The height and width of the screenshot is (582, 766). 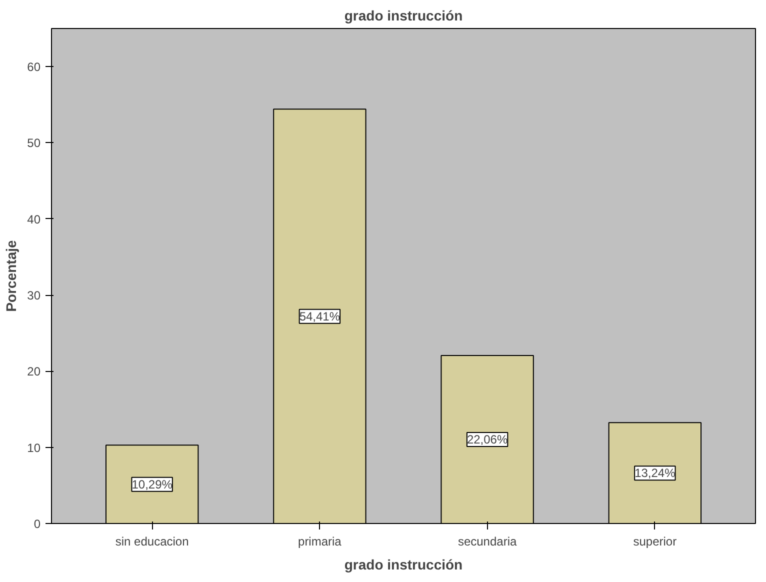 I want to click on y-tick-label: 20, so click(x=34, y=371).